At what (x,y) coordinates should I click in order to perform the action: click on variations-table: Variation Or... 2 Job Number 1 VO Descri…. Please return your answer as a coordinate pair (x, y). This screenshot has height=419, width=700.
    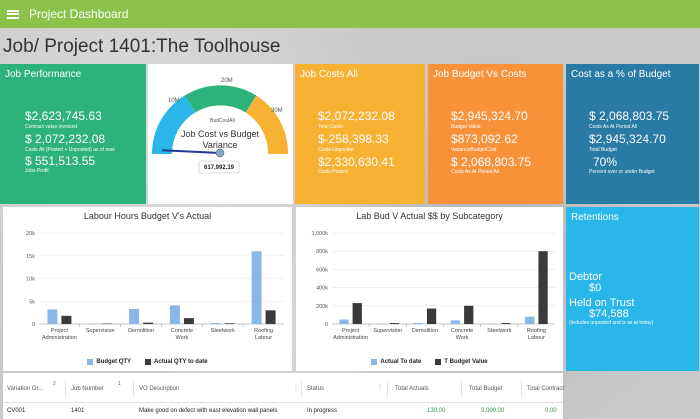
    Looking at the image, I should click on (284, 396).